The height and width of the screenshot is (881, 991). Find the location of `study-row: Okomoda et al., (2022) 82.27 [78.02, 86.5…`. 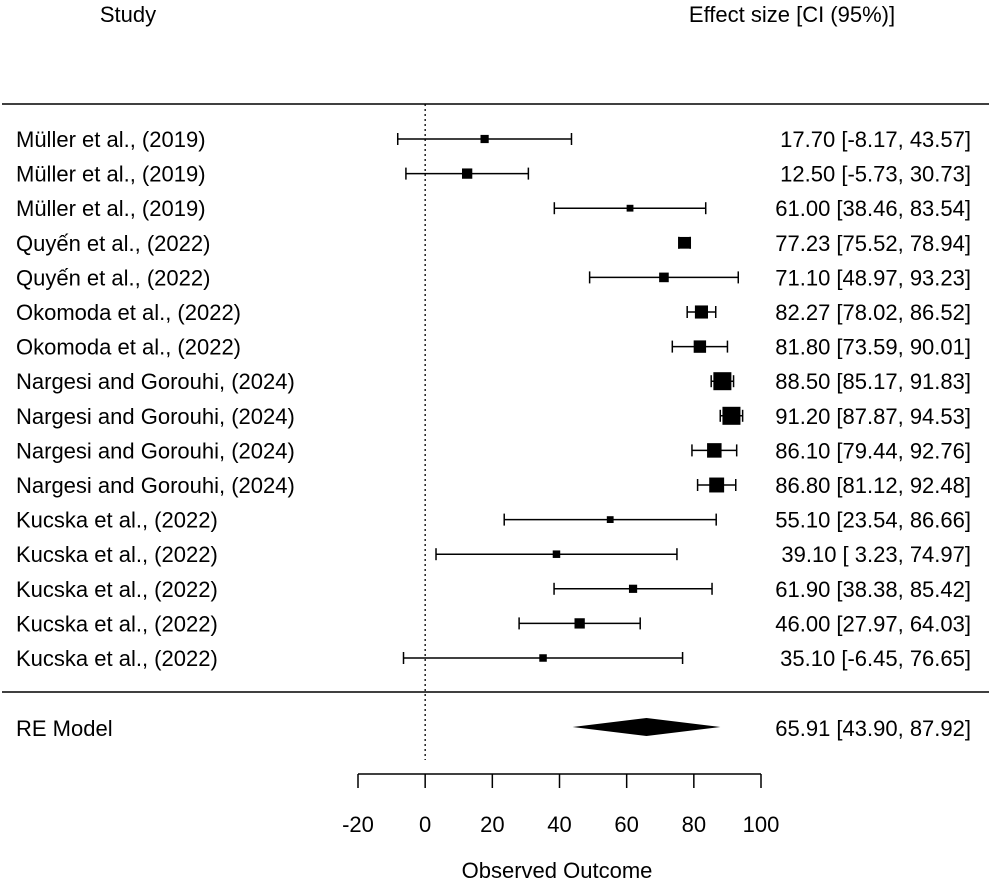

study-row: Okomoda et al., (2022) 82.27 [78.02, 86.5… is located at coordinates (493, 312).